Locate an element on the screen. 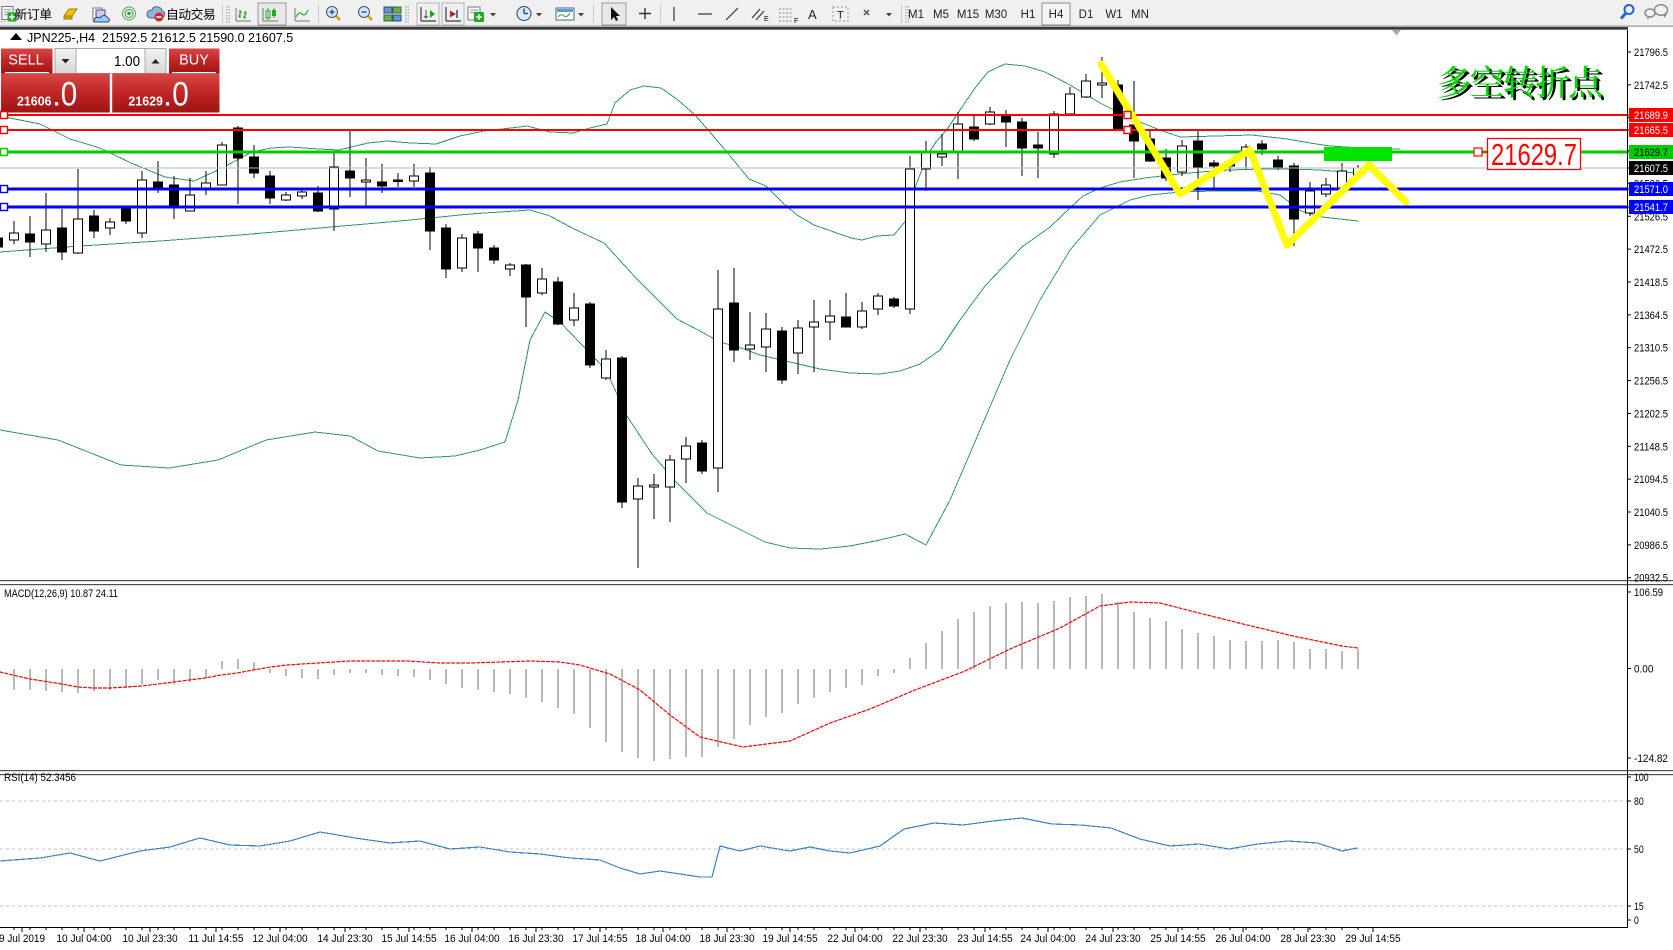 This screenshot has height=950, width=1673. svg-text: D1 is located at coordinates (1086, 15).